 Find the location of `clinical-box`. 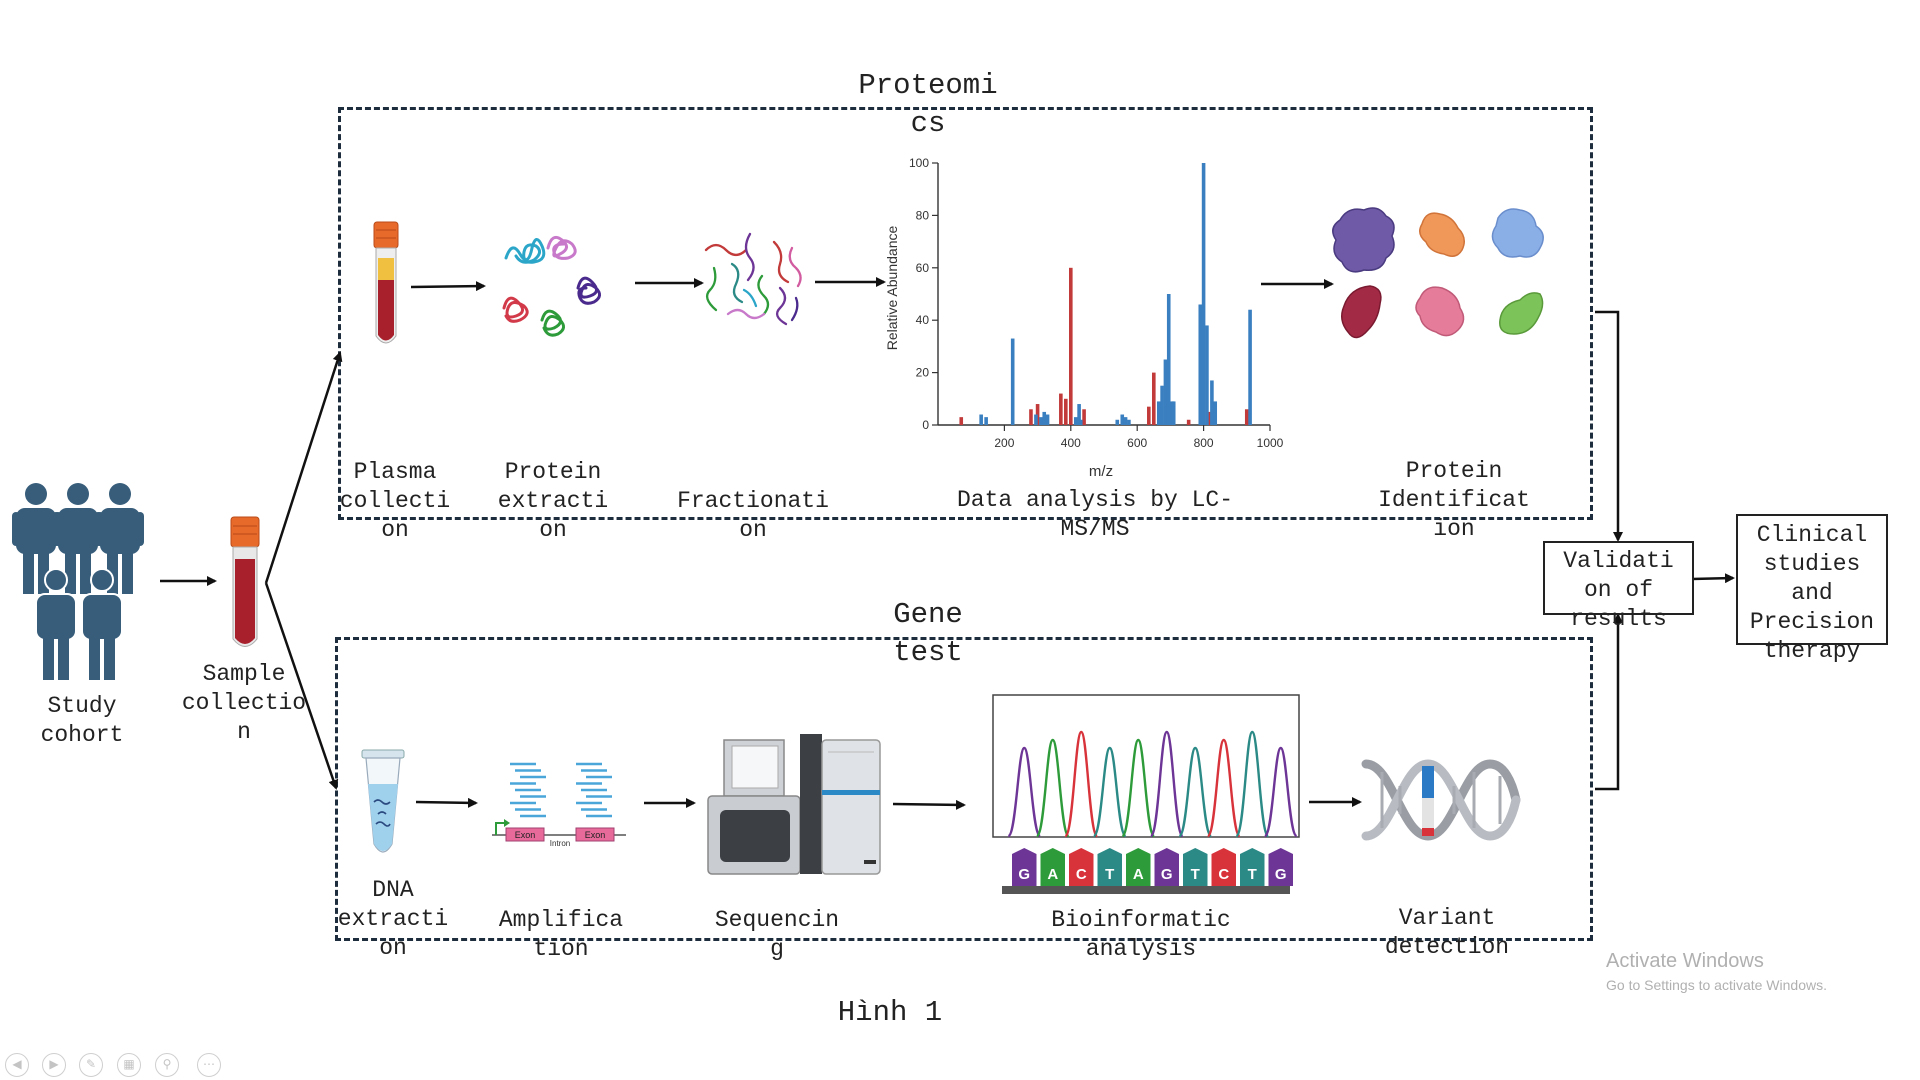

clinical-box is located at coordinates (1812, 579).